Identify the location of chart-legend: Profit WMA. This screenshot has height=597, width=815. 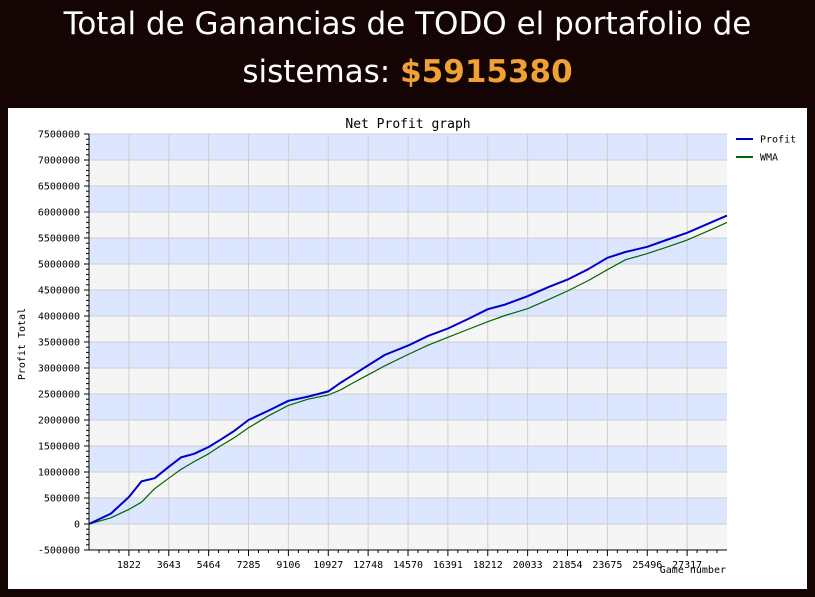
(766, 149).